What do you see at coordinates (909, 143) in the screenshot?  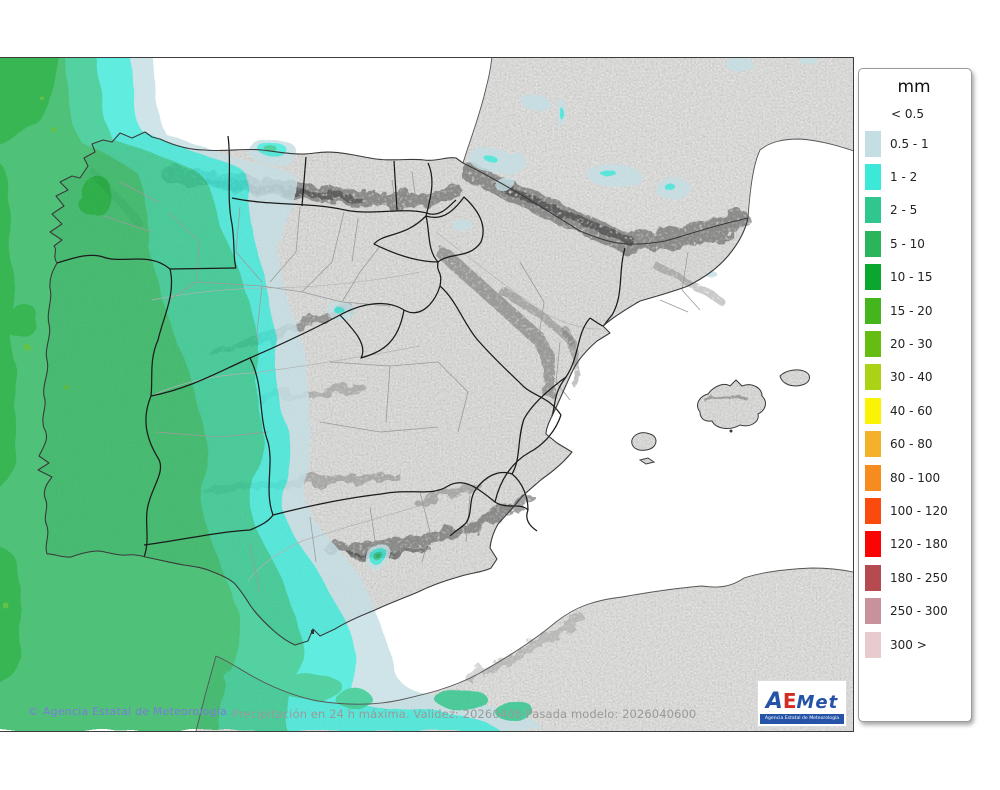 I see `legend-item-label: 0.5 - 1` at bounding box center [909, 143].